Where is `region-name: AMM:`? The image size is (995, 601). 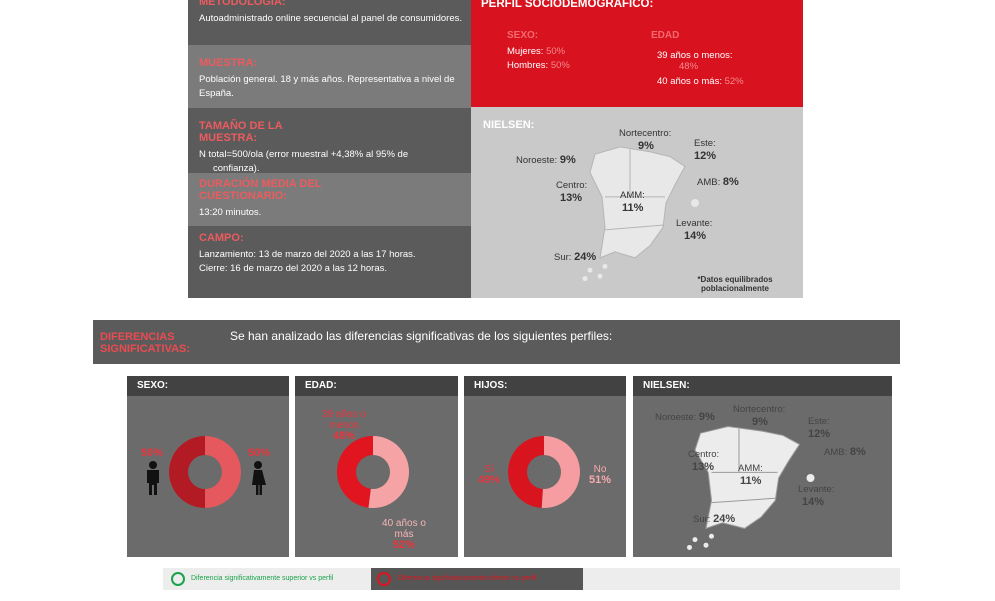 region-name: AMM: is located at coordinates (750, 468).